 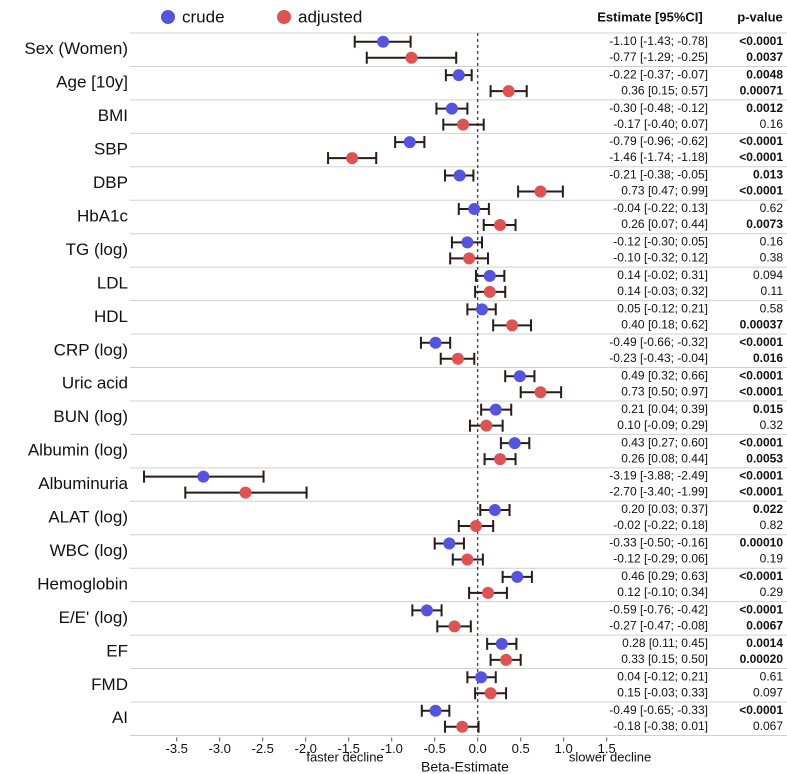 What do you see at coordinates (762, 90) in the screenshot?
I see `p-value: 0.00071` at bounding box center [762, 90].